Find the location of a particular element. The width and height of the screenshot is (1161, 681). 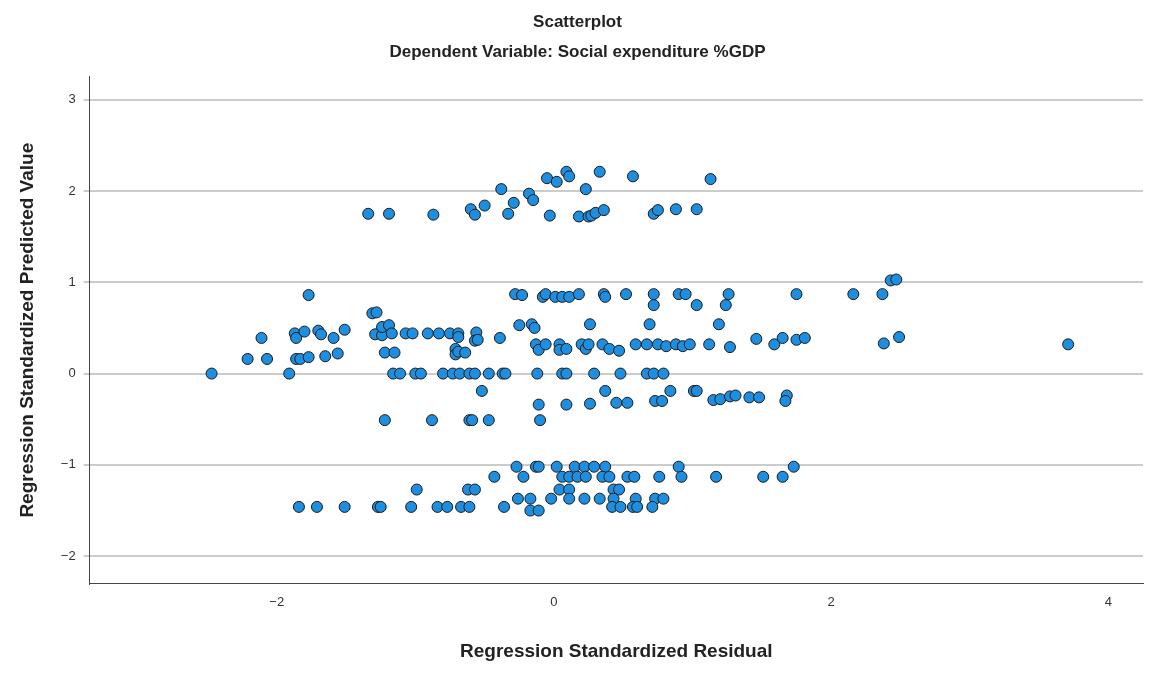

y-tick-label: 3 is located at coordinates (72, 99).